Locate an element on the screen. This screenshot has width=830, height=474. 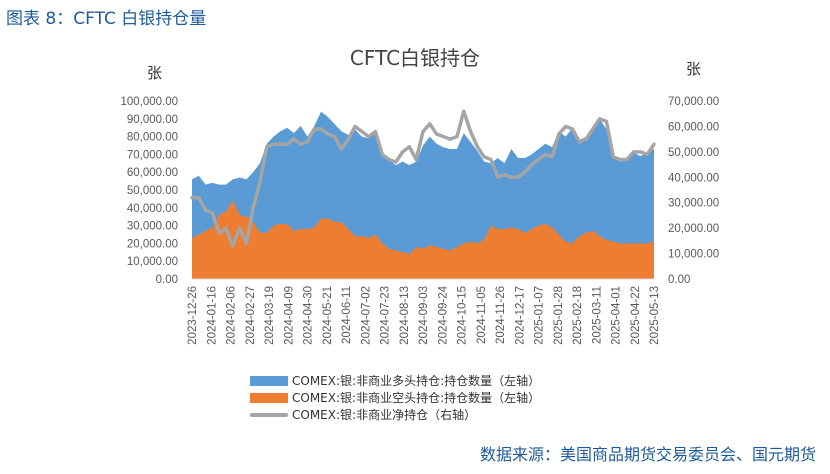
x-tick-label: 2025-04-22 is located at coordinates (636, 315).